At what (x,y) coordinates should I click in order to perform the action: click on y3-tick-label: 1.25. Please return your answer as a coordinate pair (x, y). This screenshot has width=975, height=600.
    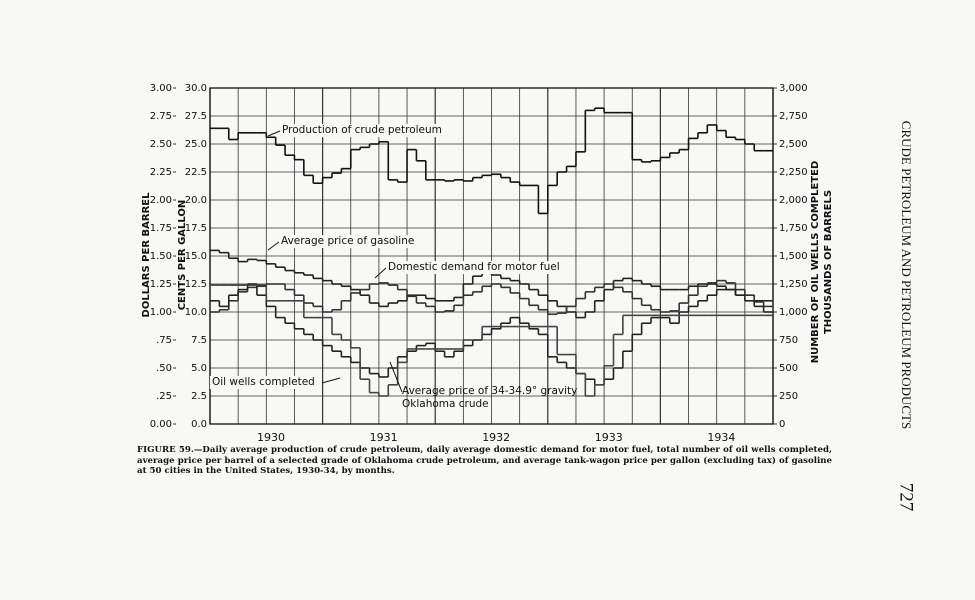
    Looking at the image, I should click on (161, 284).